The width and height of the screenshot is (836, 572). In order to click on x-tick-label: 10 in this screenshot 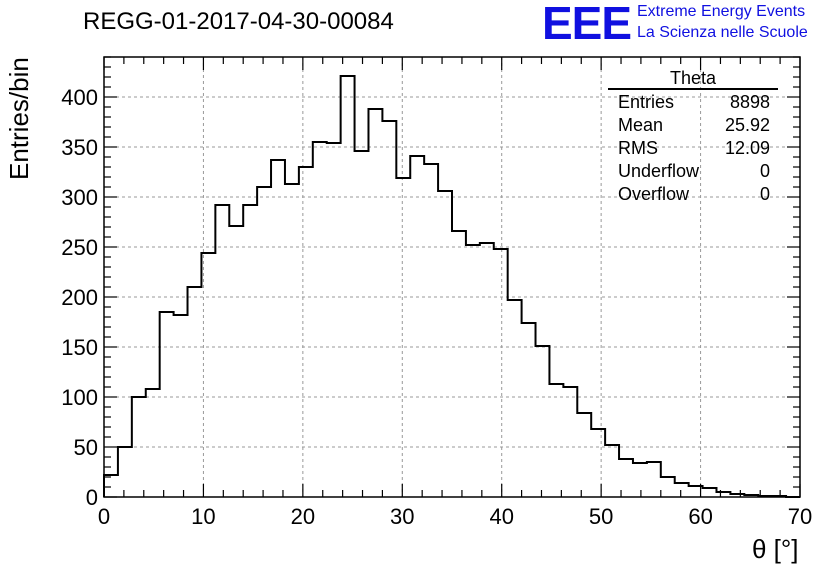, I will do `click(203, 516)`.